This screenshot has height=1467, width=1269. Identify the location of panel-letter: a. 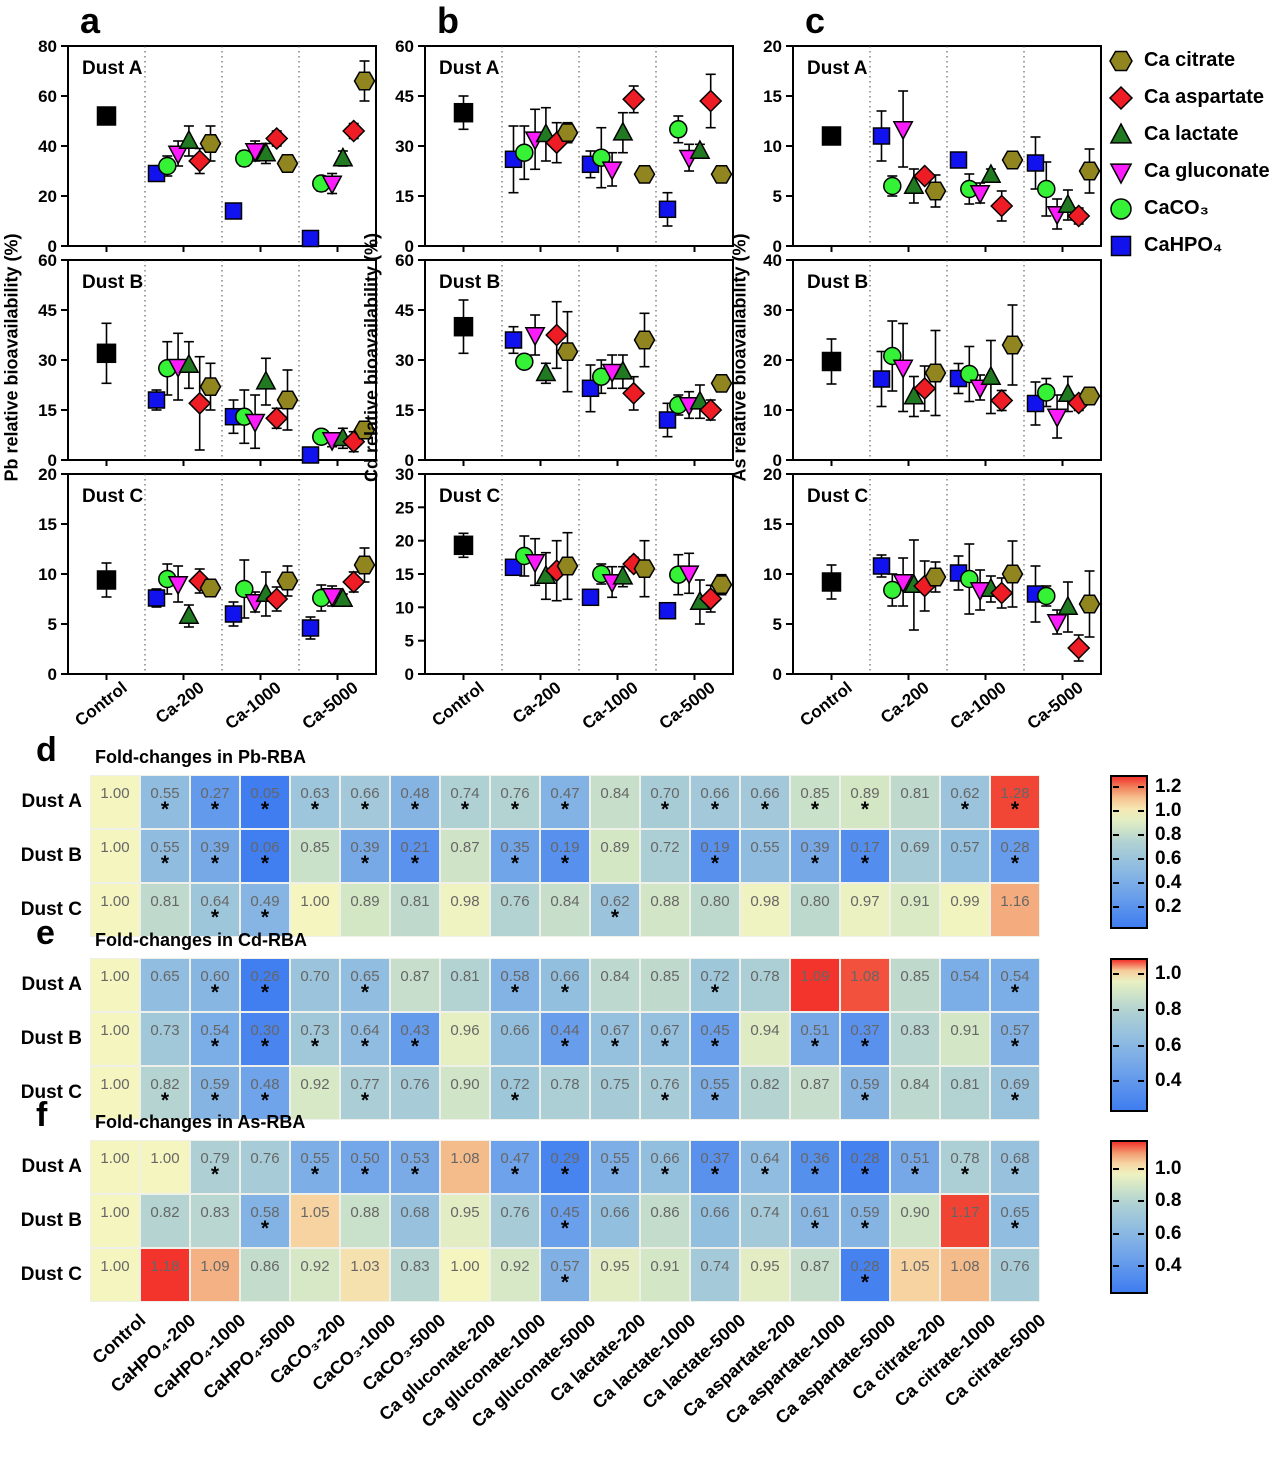
(90, 20).